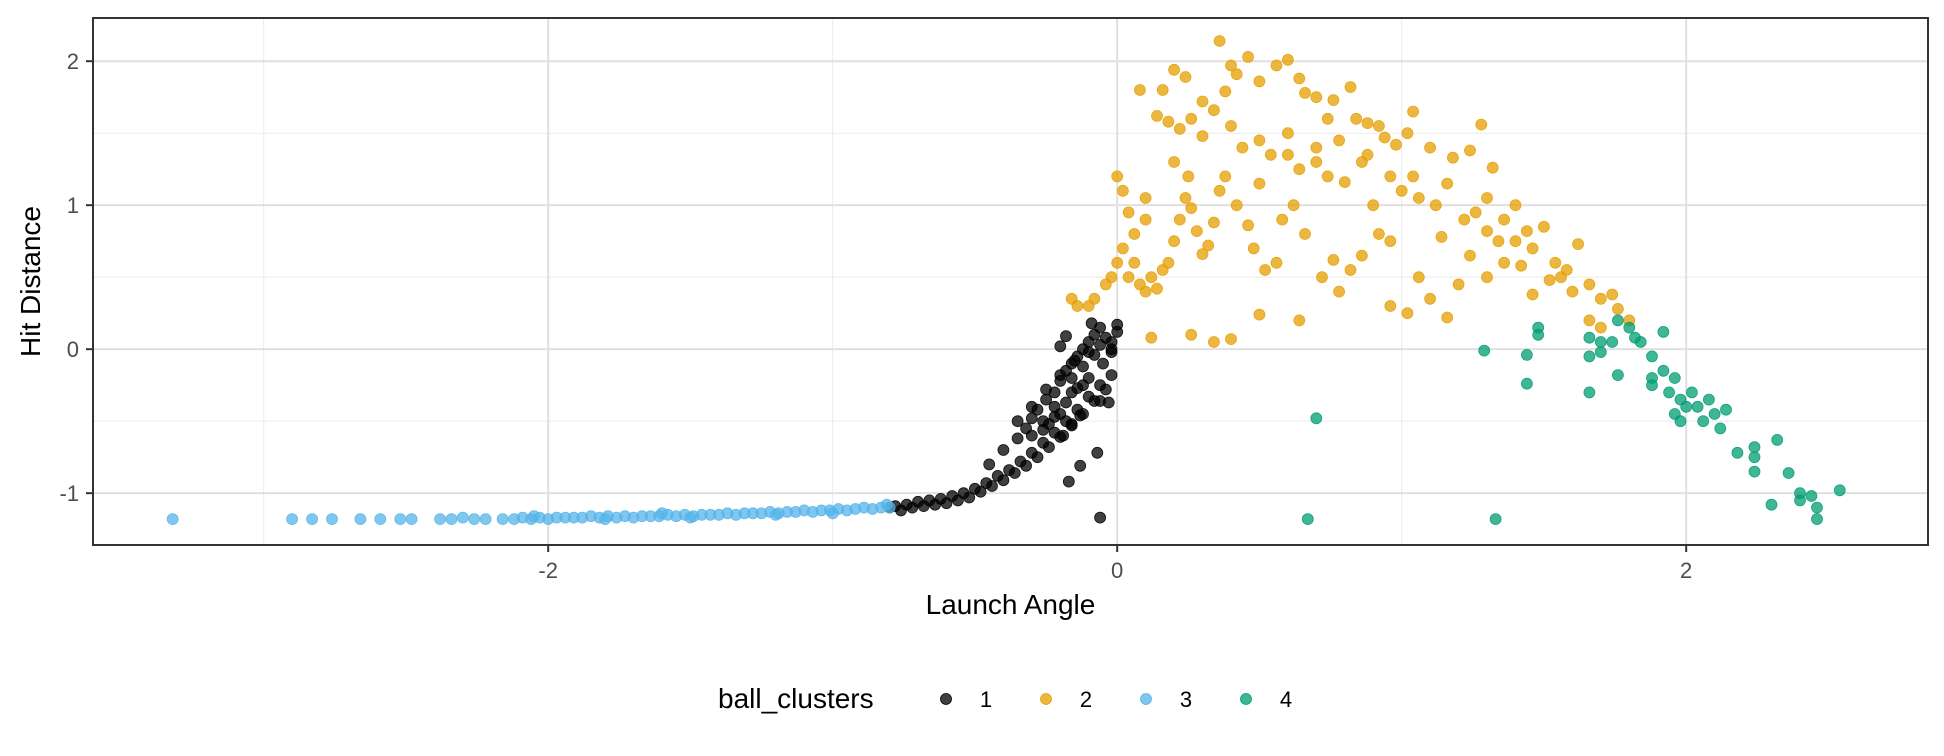 Image resolution: width=1944 pixels, height=756 pixels. Describe the element at coordinates (73, 61) in the screenshot. I see `y-tick-label: 2` at that location.